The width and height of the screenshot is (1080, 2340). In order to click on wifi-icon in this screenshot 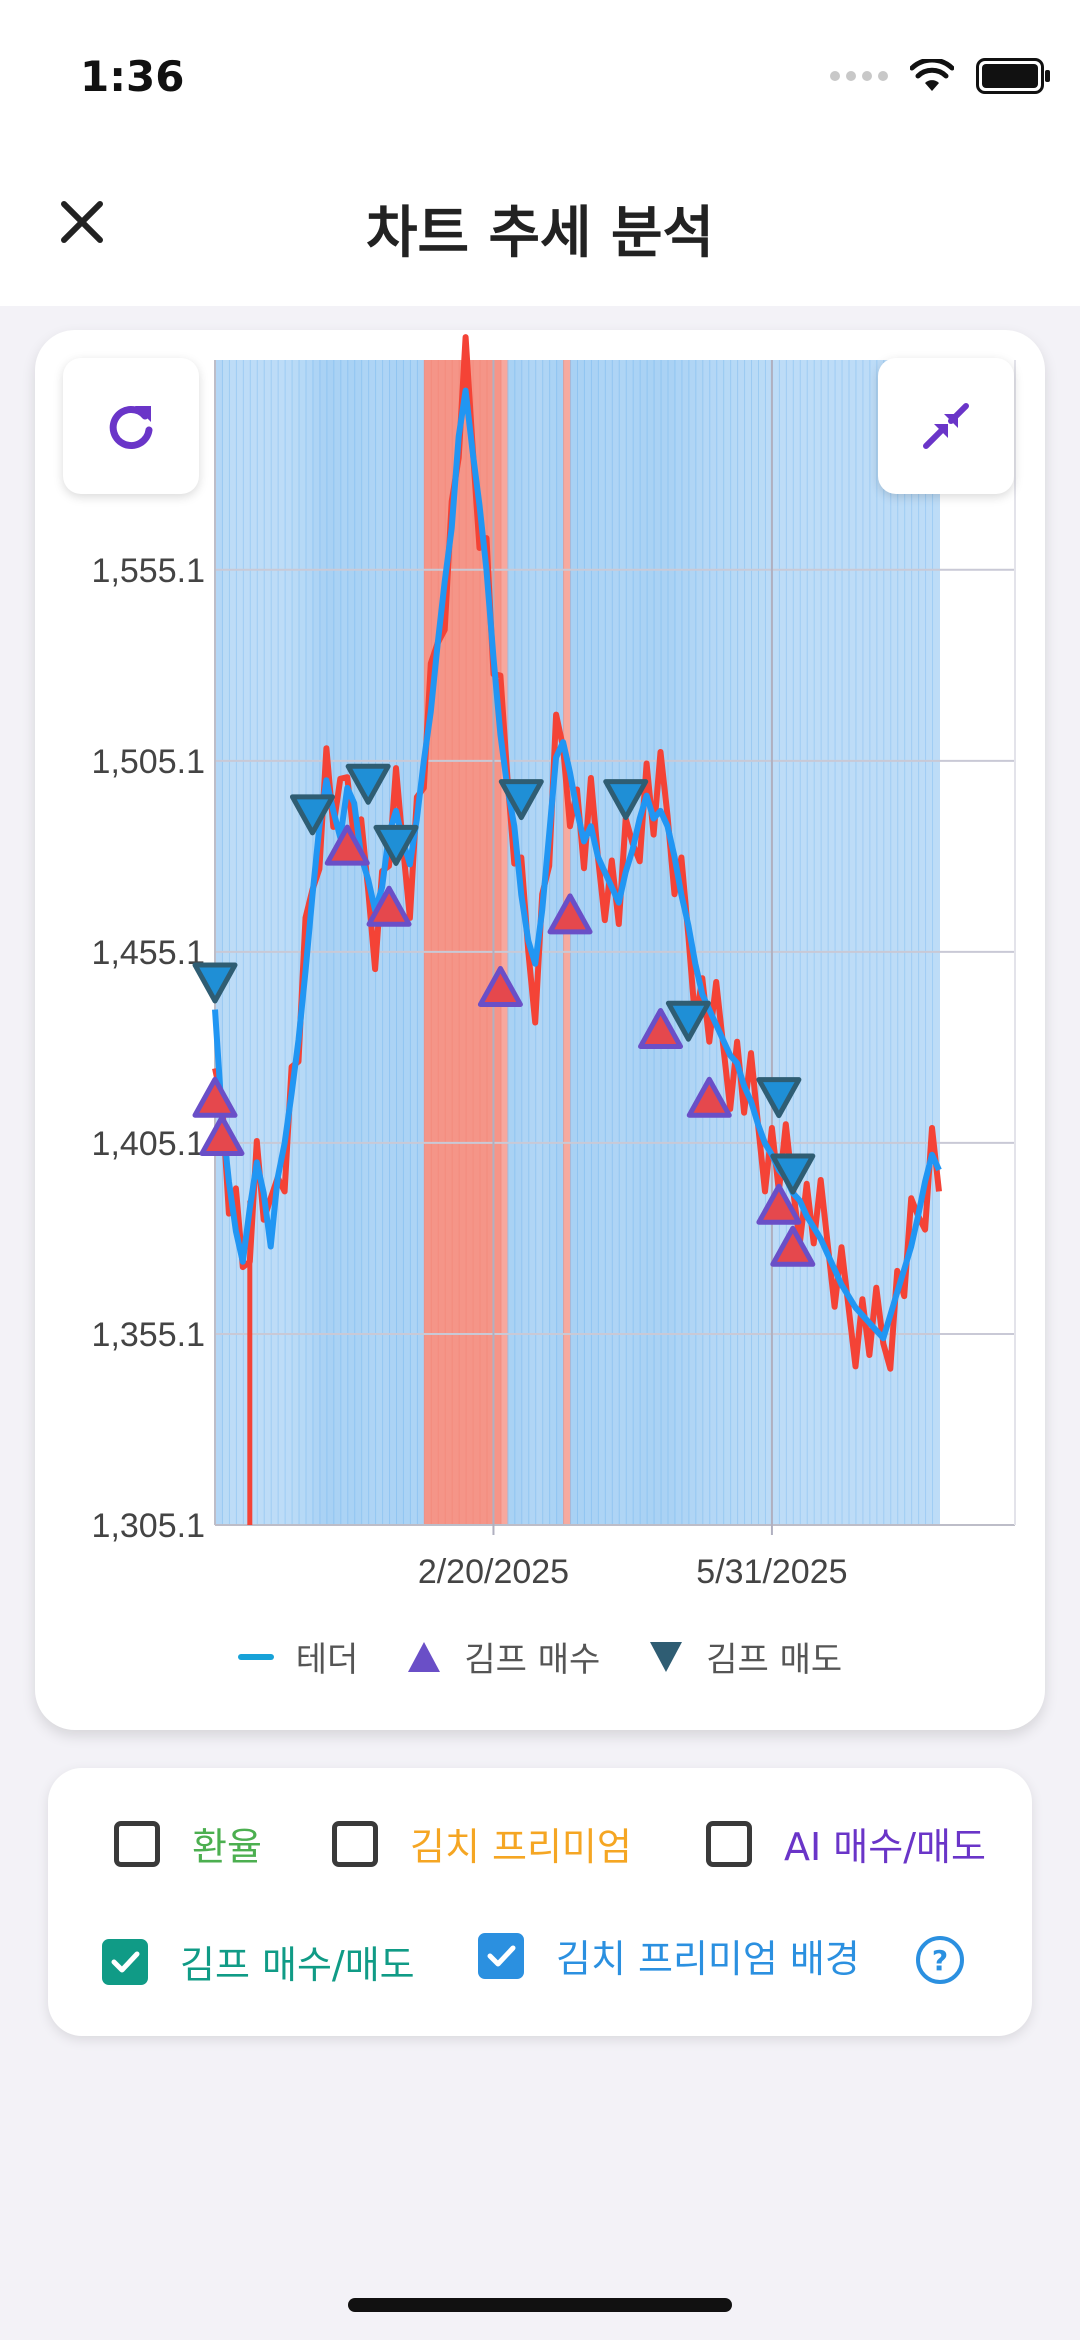, I will do `click(932, 75)`.